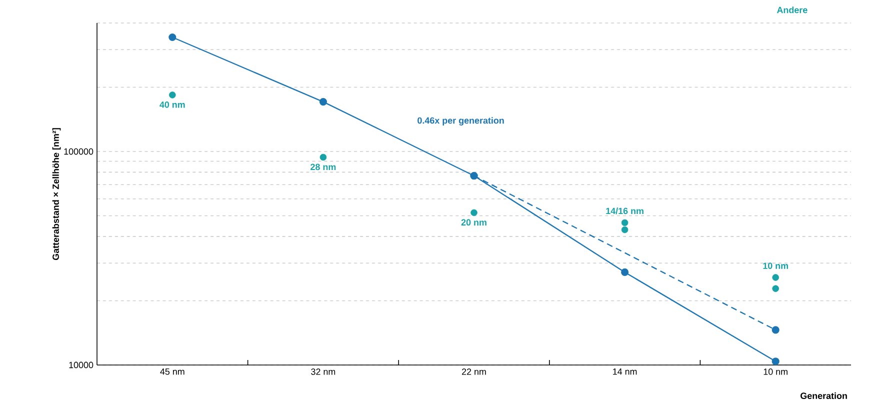 The image size is (871, 417). I want to click on y-axis-title: Gatterabstand × Zellhöhe [nm²], so click(56, 194).